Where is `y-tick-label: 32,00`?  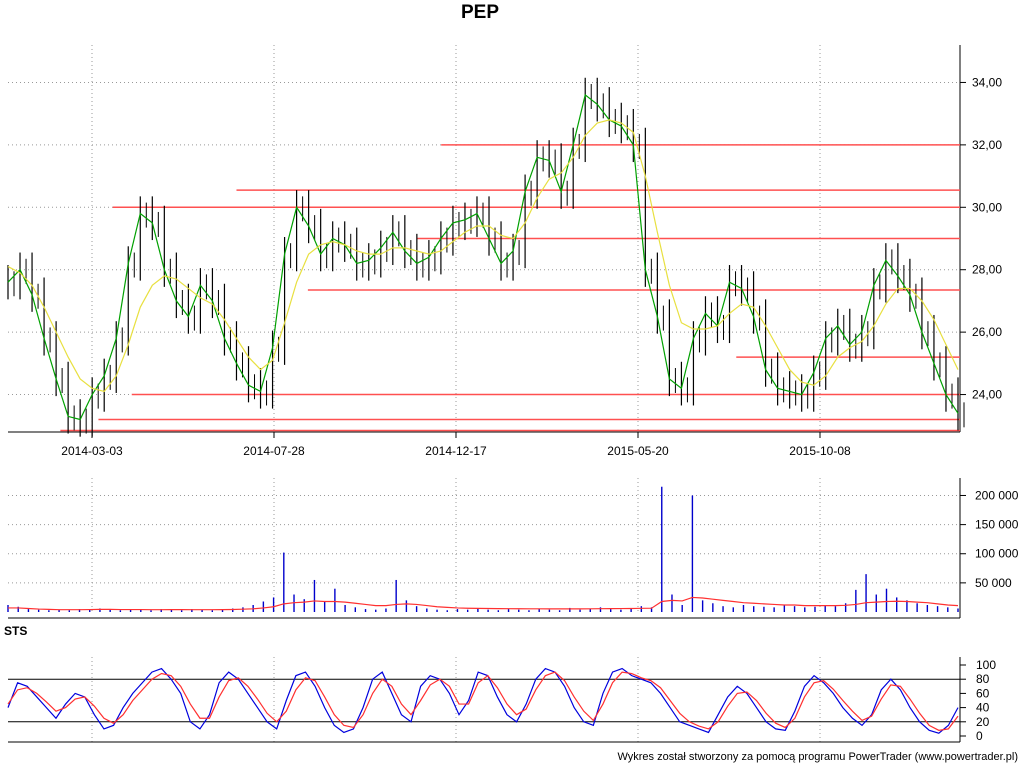 y-tick-label: 32,00 is located at coordinates (987, 145).